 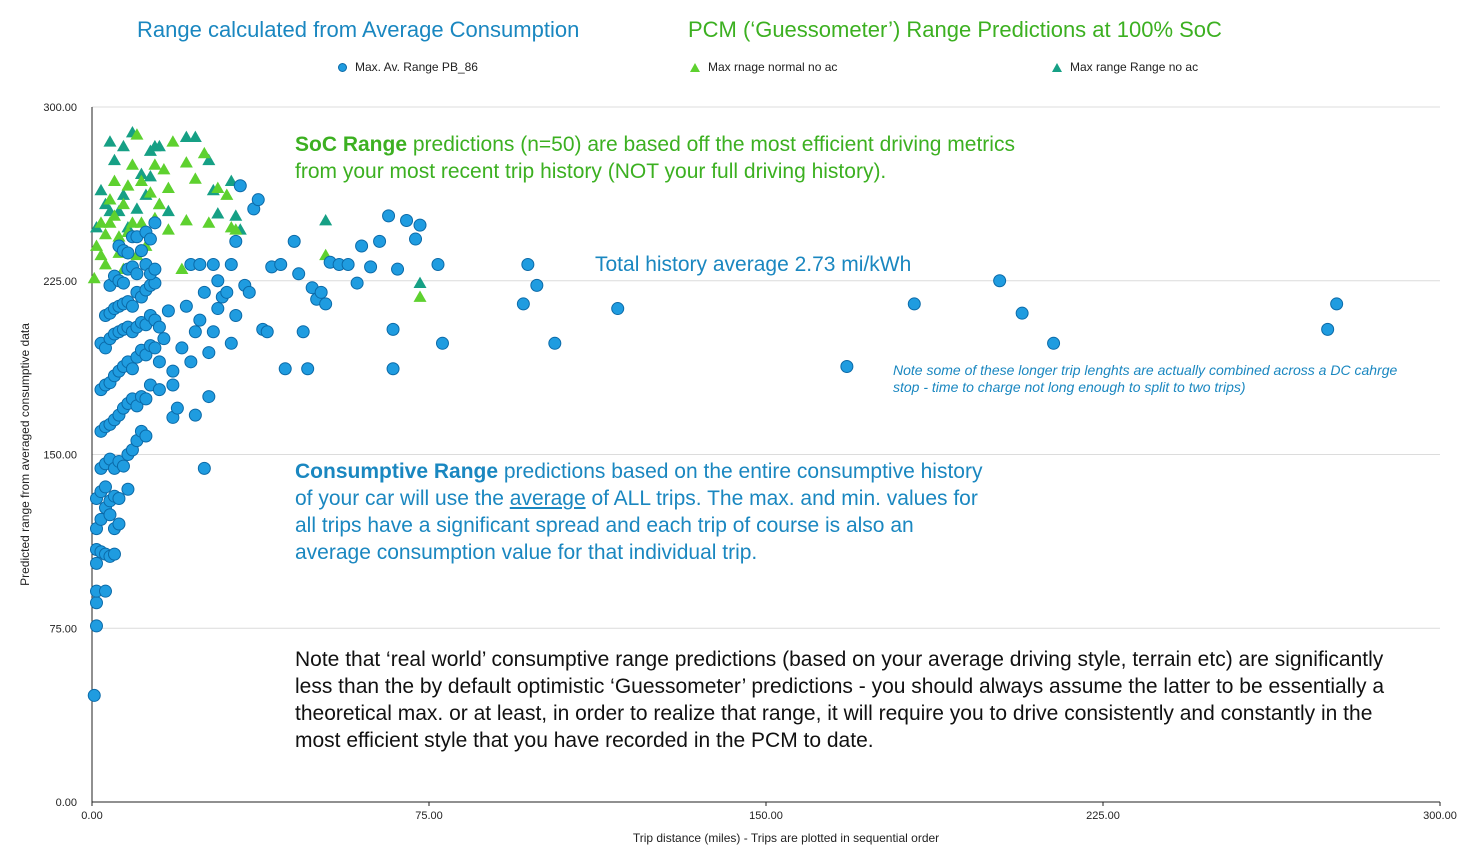 What do you see at coordinates (429, 816) in the screenshot?
I see `x-tick-label: 75.00` at bounding box center [429, 816].